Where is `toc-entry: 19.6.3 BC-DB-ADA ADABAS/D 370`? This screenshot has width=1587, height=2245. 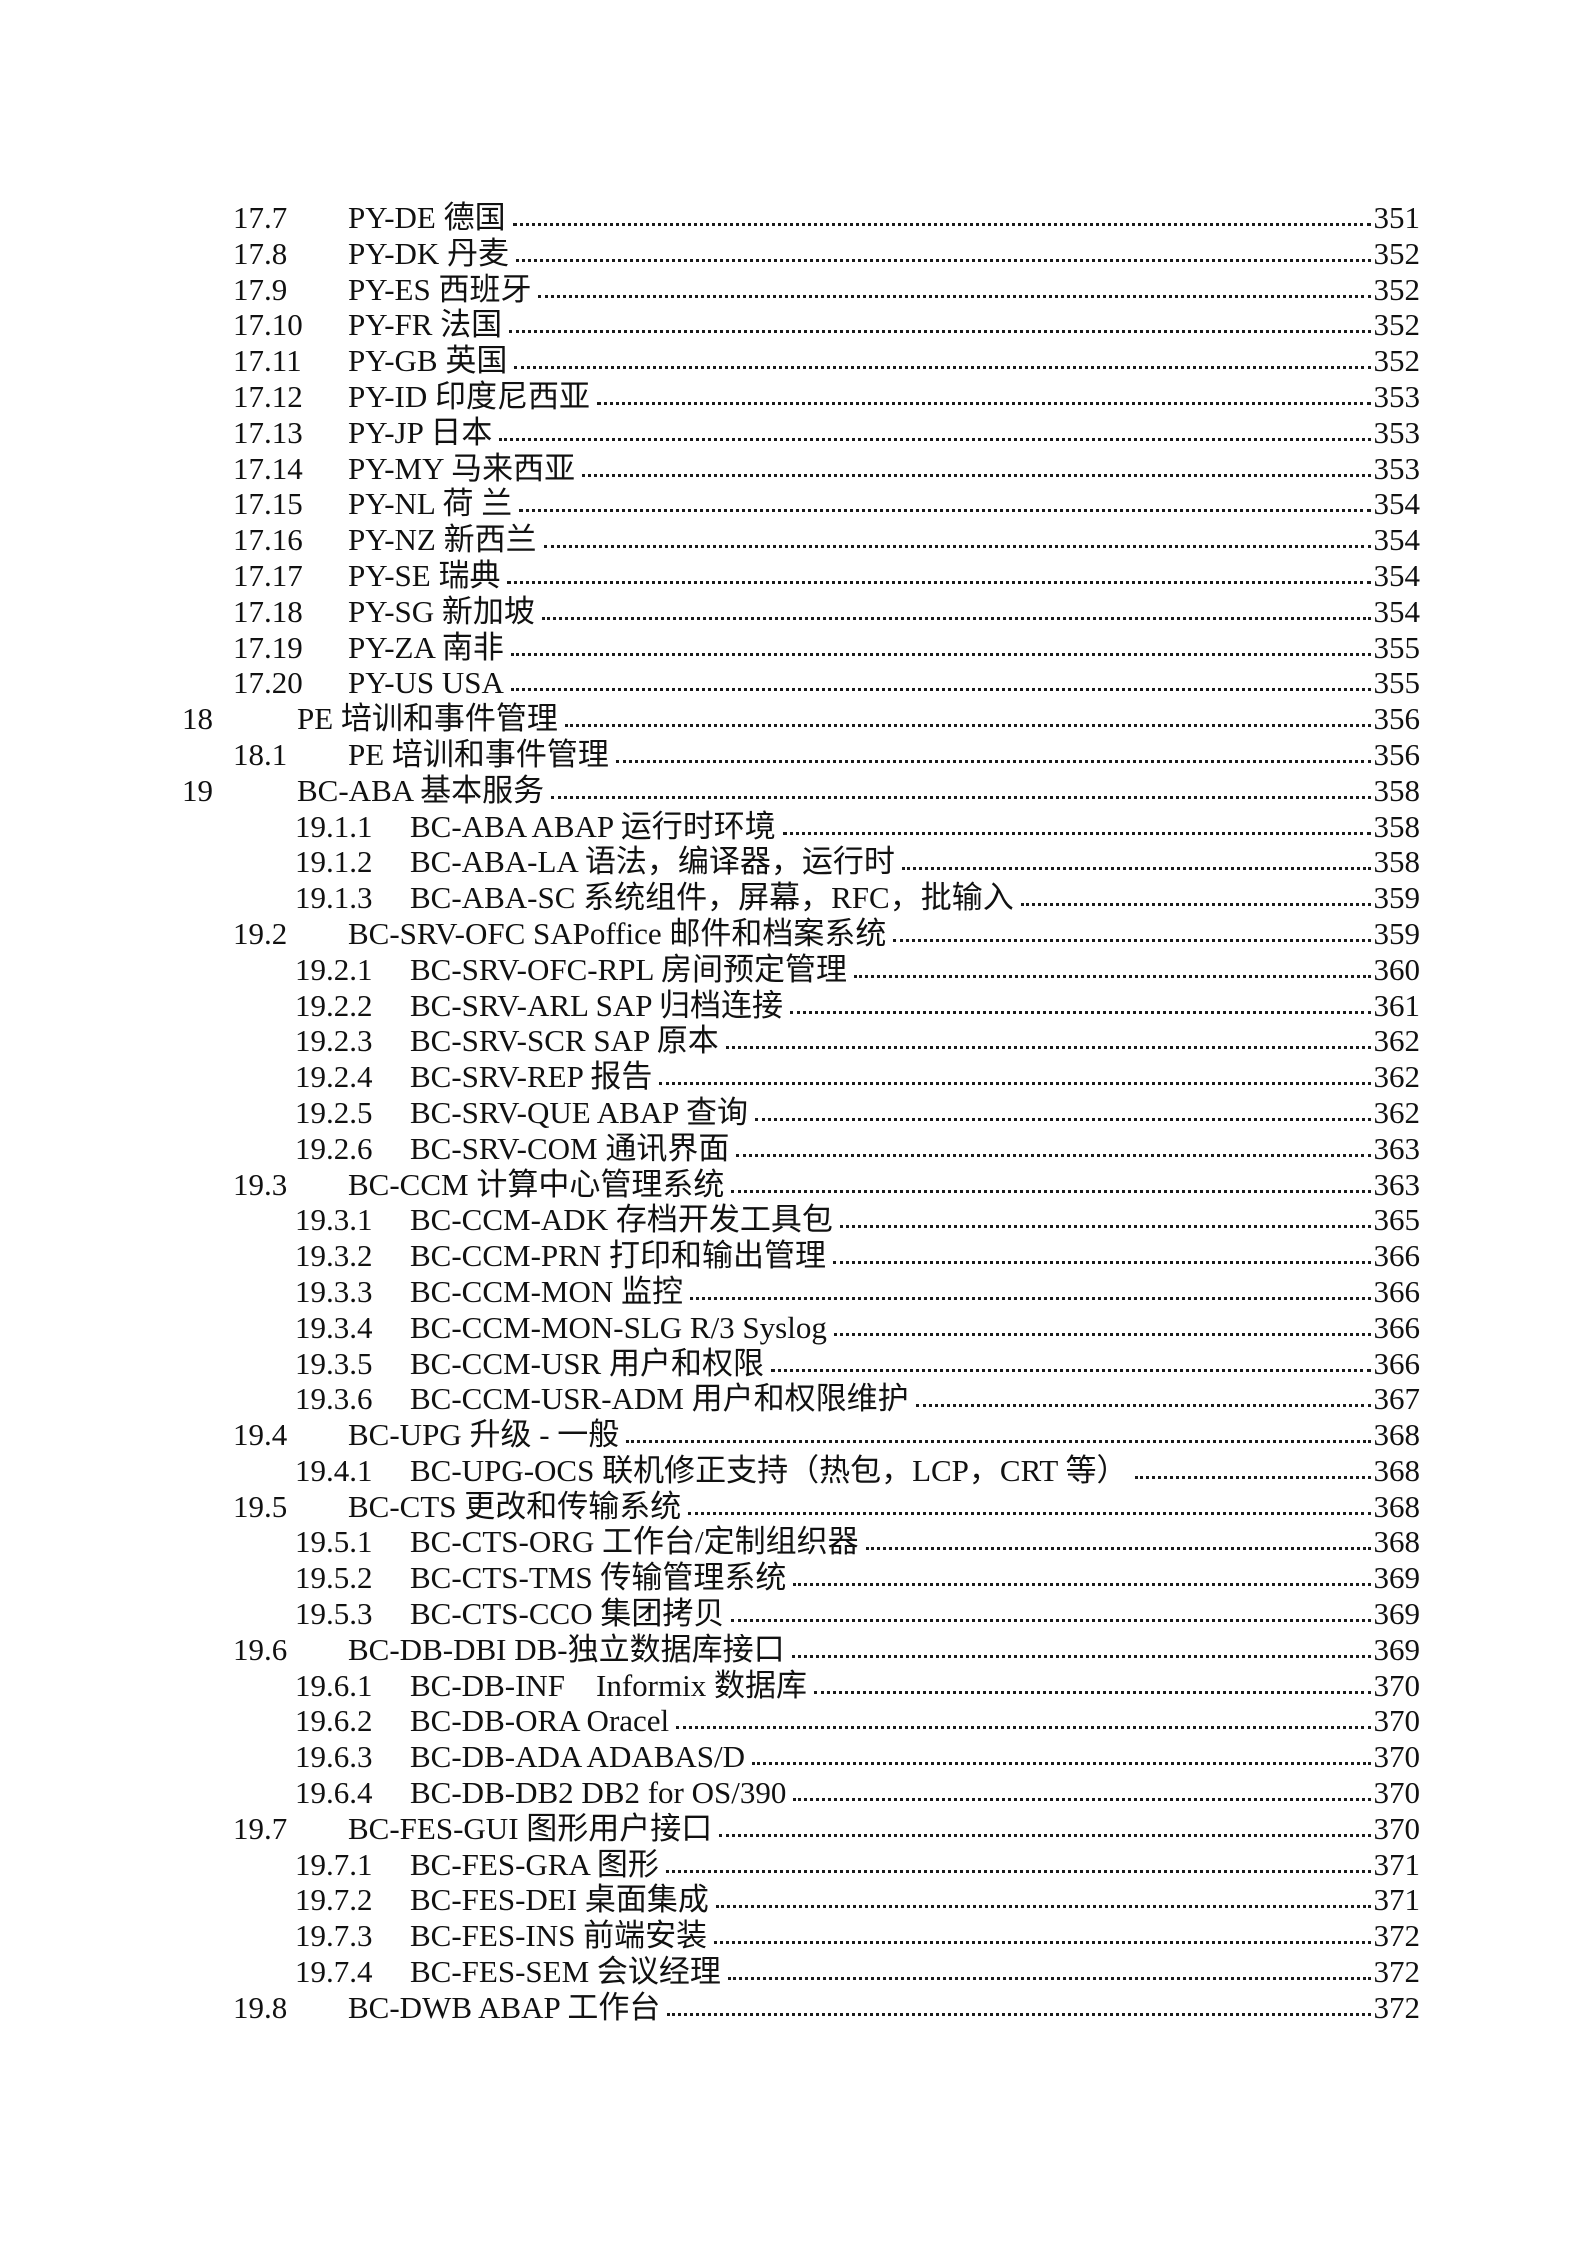 toc-entry: 19.6.3 BC-DB-ADA ADABAS/D 370 is located at coordinates (793, 1757).